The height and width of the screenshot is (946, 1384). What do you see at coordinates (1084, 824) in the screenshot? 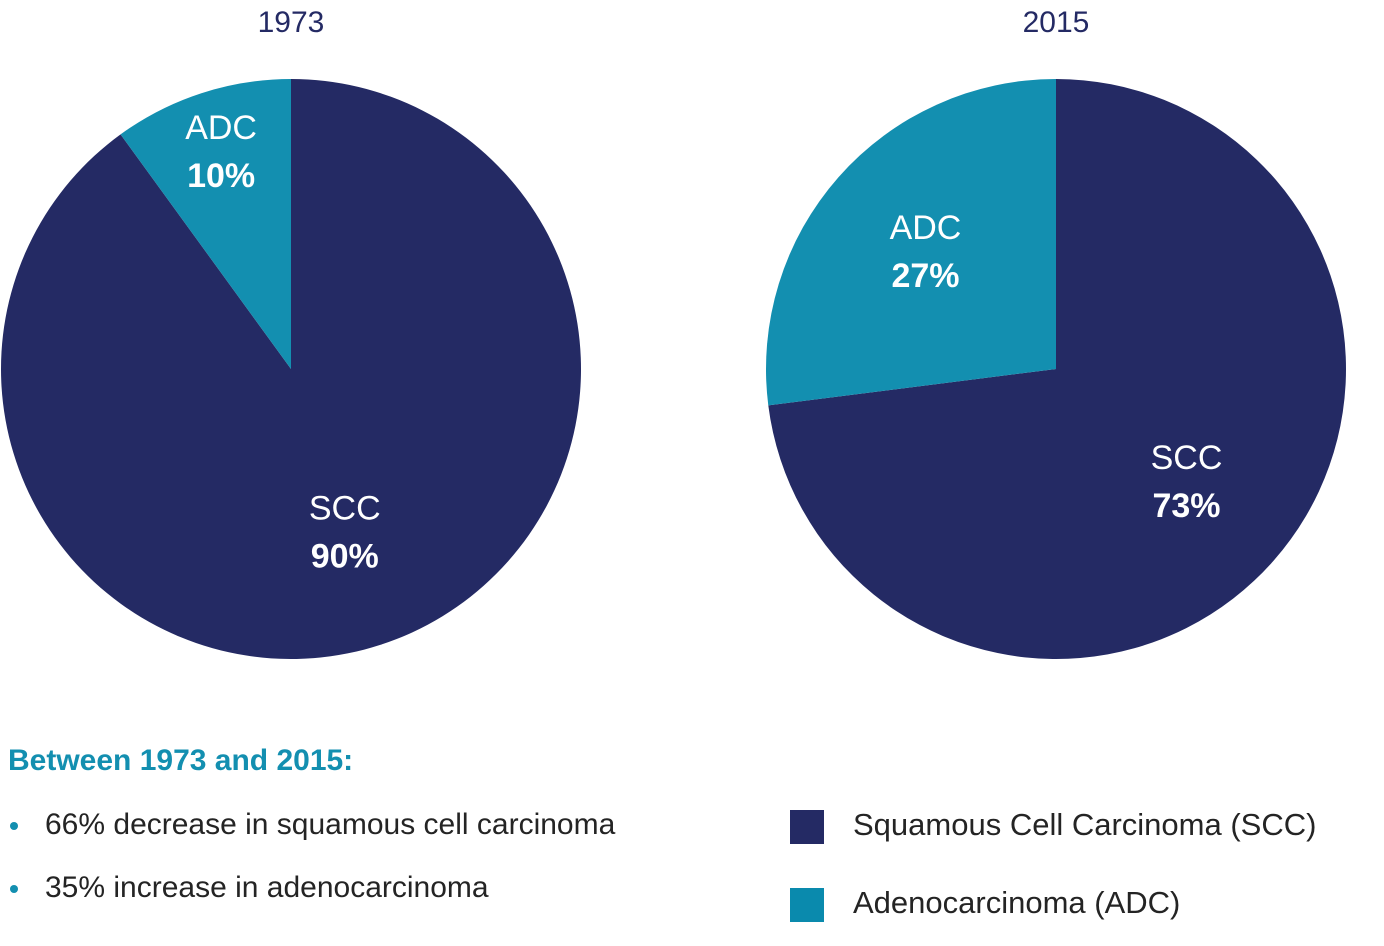
I see `legend-label: Squamous Cell Carcinoma (SCC)` at bounding box center [1084, 824].